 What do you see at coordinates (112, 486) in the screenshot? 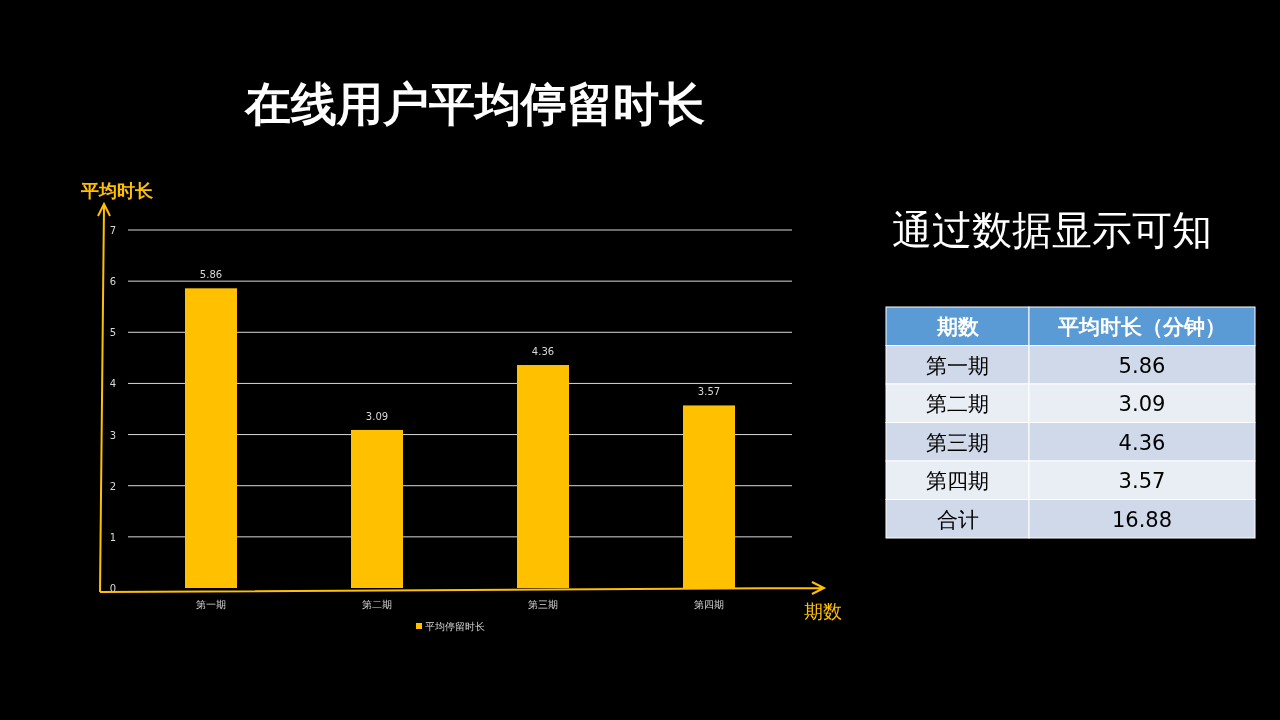
I see `y-tick-label: 2` at bounding box center [112, 486].